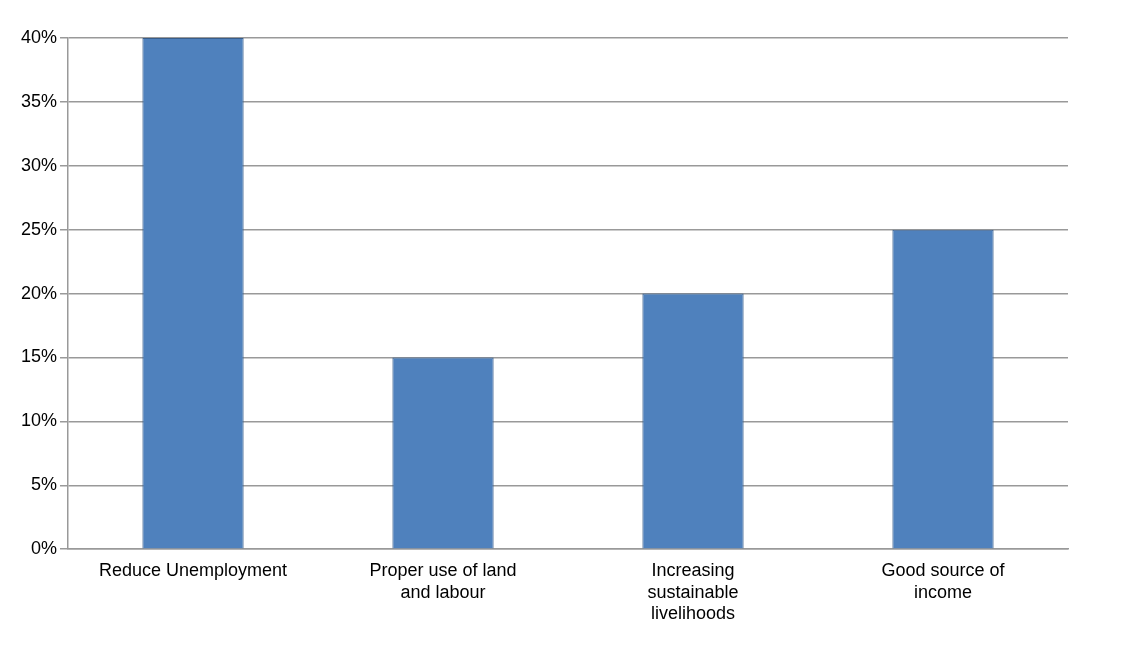 This screenshot has width=1131, height=655. What do you see at coordinates (443, 580) in the screenshot?
I see `x-tick-label: Proper use of land and labour` at bounding box center [443, 580].